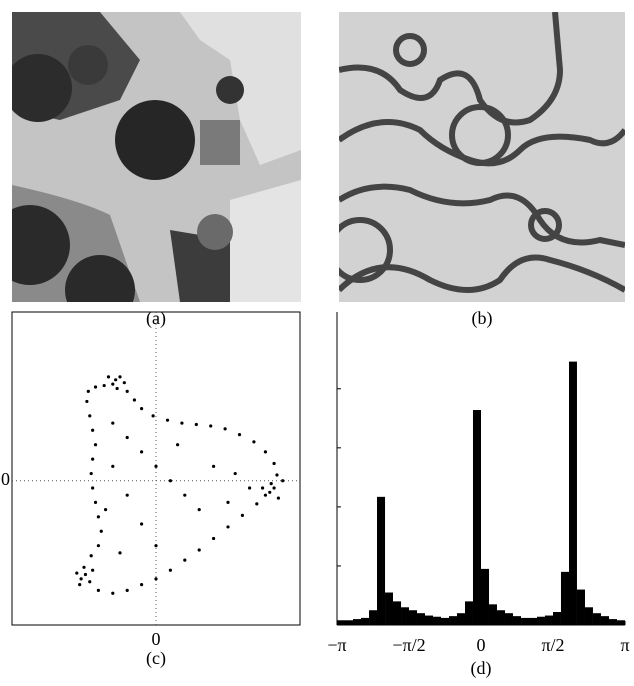 This screenshot has height=686, width=634. Describe the element at coordinates (156, 658) in the screenshot. I see `caption: (c)` at that location.